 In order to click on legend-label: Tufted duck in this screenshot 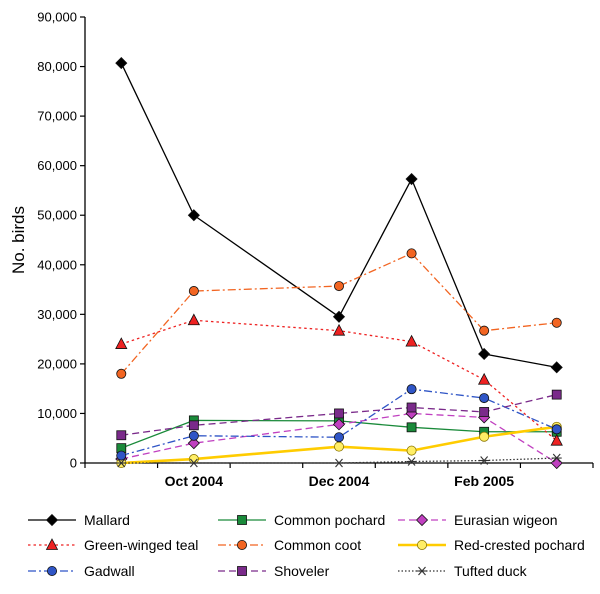, I will do `click(491, 571)`.